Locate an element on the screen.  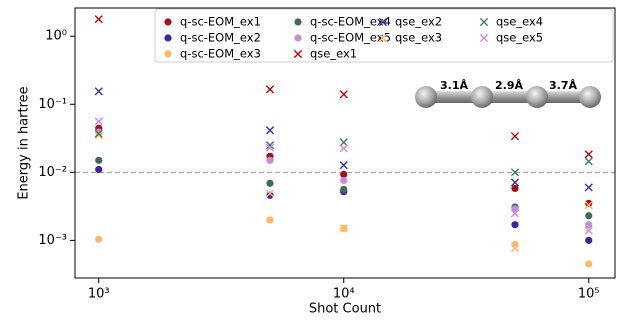
legend-label: qse_ex1 is located at coordinates (333, 54).